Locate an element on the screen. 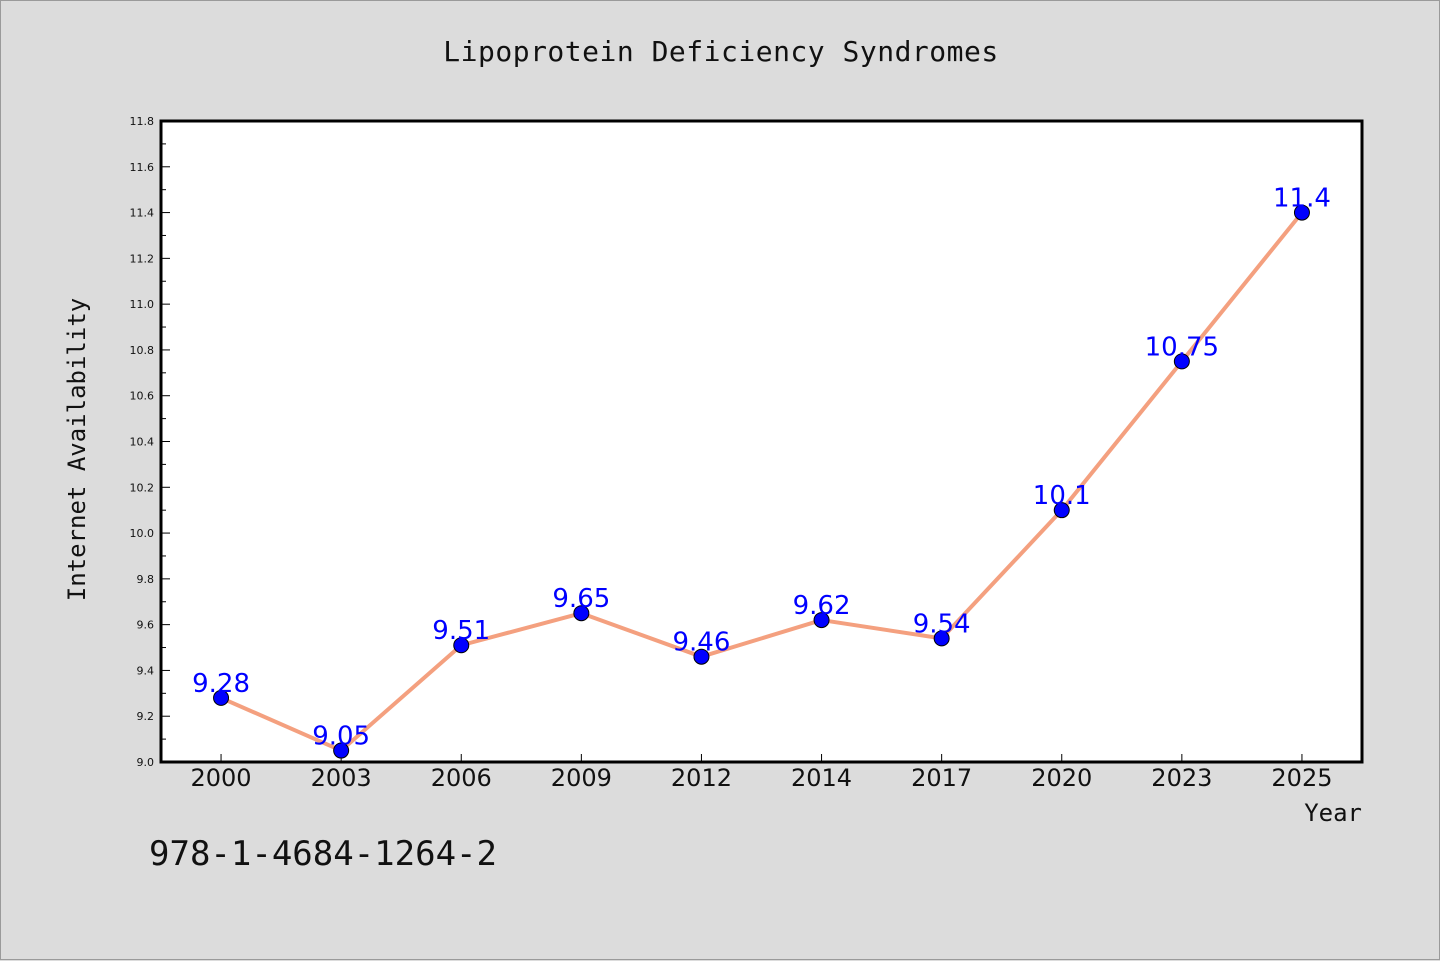  y-axis-label: Internet Availability is located at coordinates (77, 449).